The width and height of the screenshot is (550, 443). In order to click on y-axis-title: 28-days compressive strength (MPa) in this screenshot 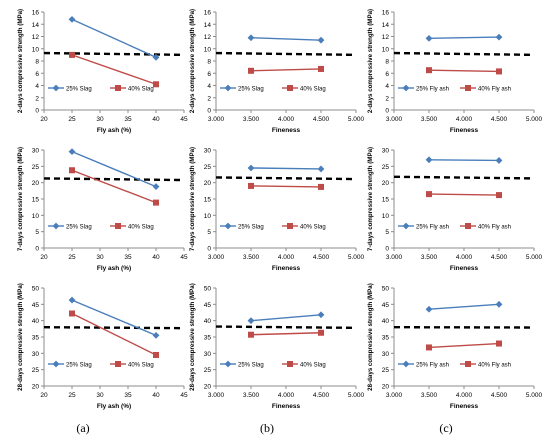, I will do `click(370, 337)`.